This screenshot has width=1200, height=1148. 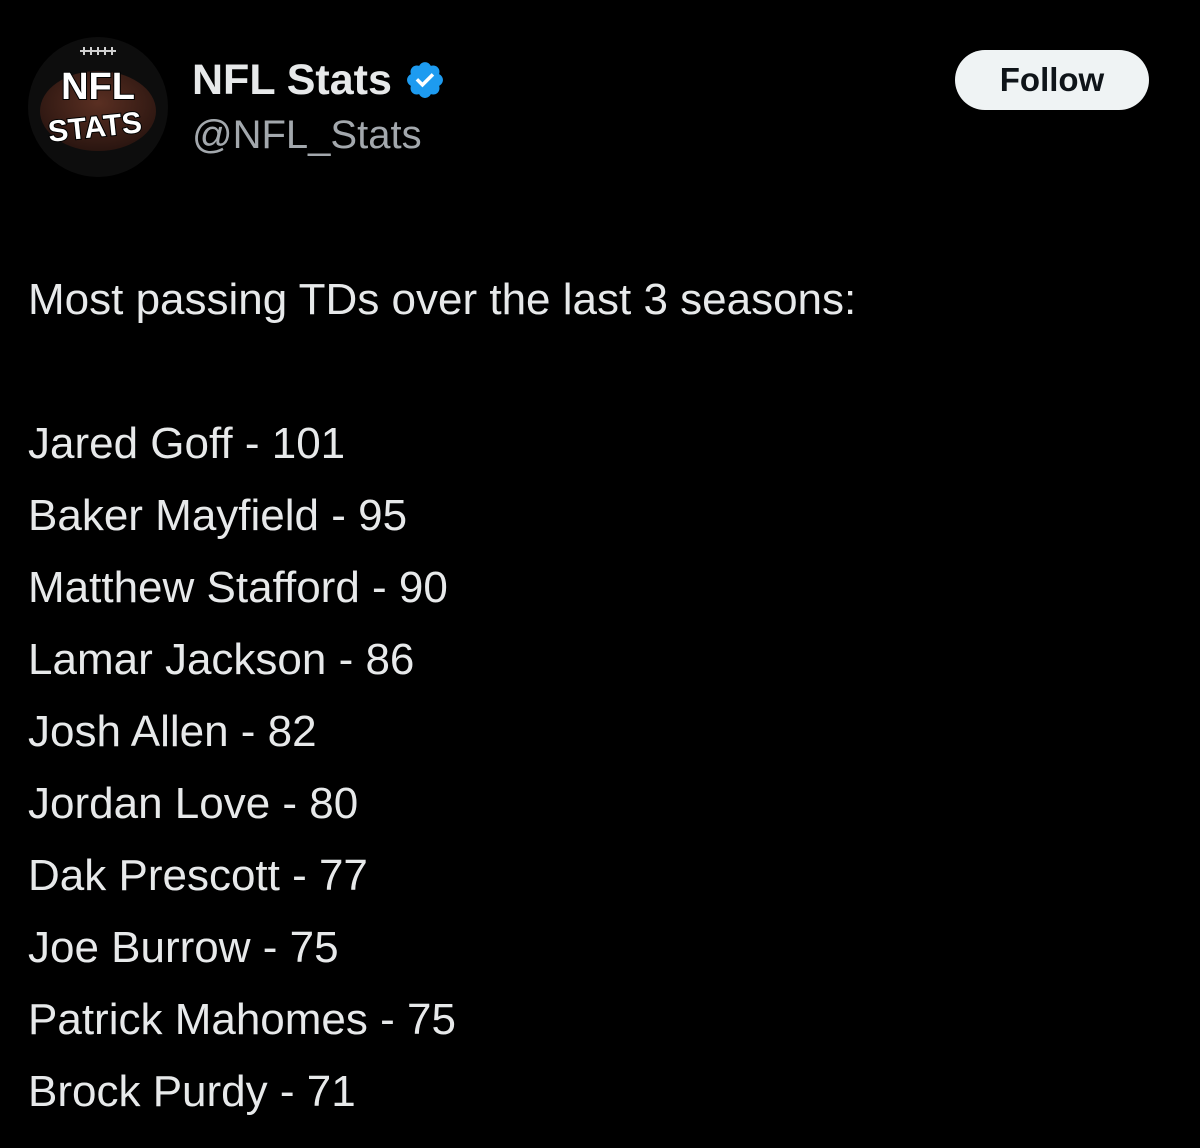 I want to click on author-handle: @NFL_Stats, so click(x=307, y=135).